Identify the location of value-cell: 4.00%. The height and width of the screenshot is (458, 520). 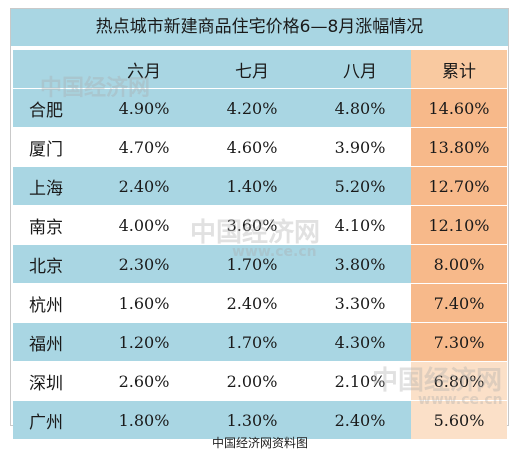
(144, 225).